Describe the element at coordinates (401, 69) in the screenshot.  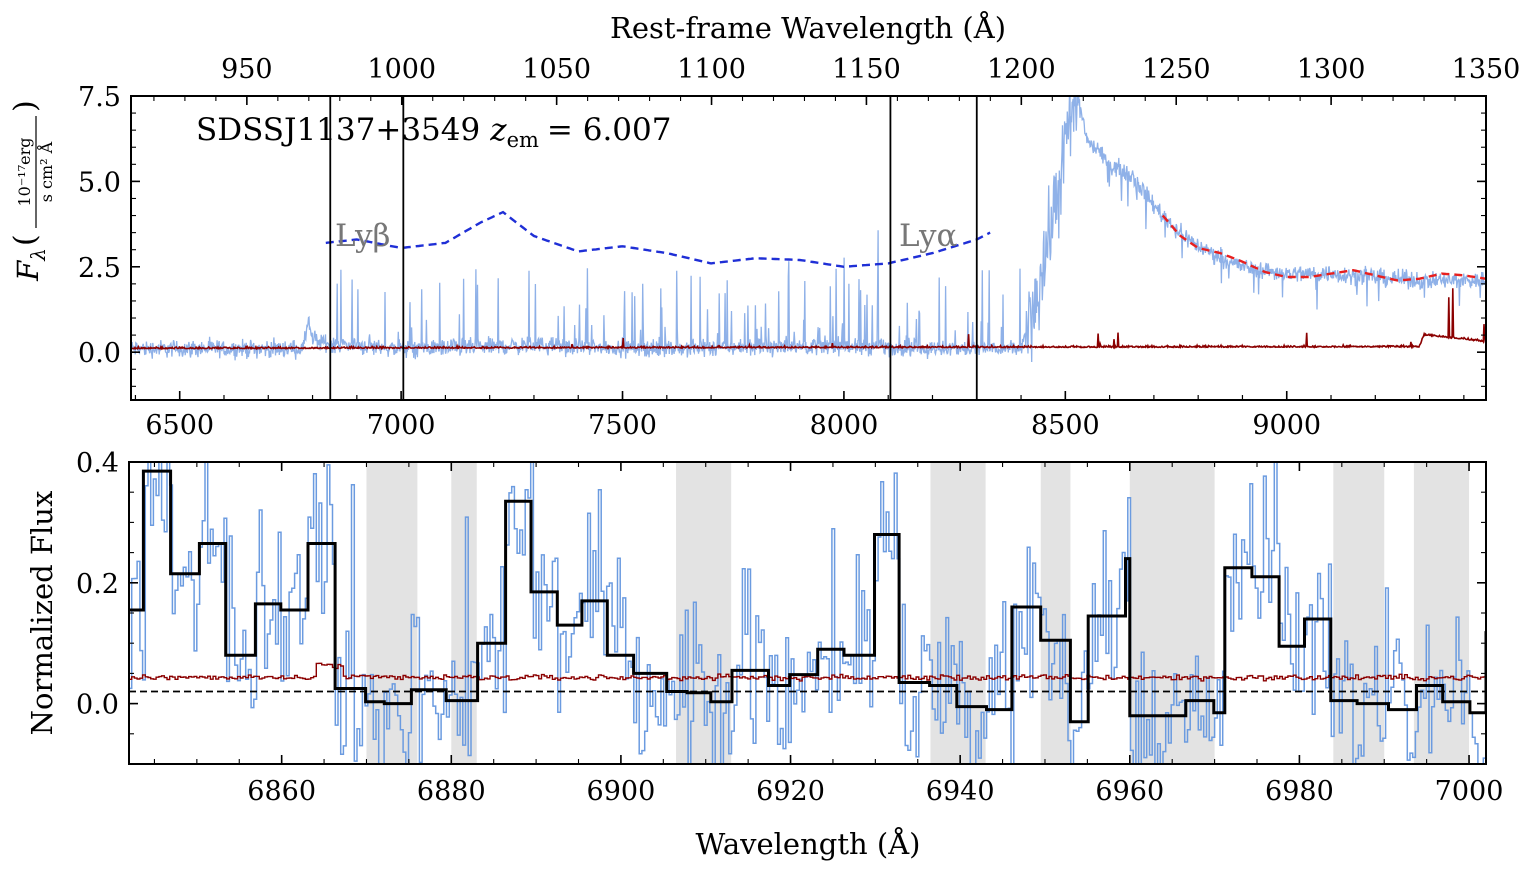
I see `rest-tick-label: 1000` at that location.